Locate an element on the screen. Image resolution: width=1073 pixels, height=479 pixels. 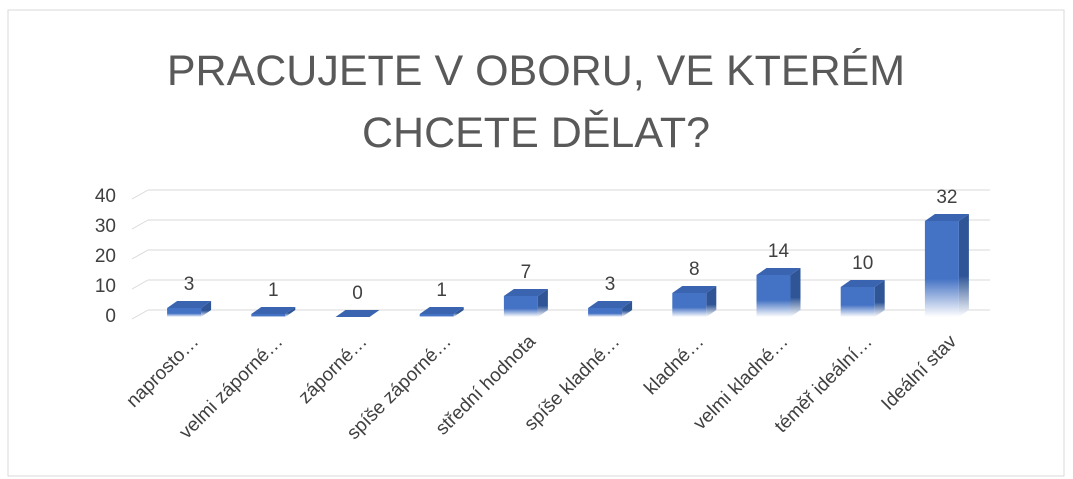
y-tick-label: 30 is located at coordinates (105, 226).